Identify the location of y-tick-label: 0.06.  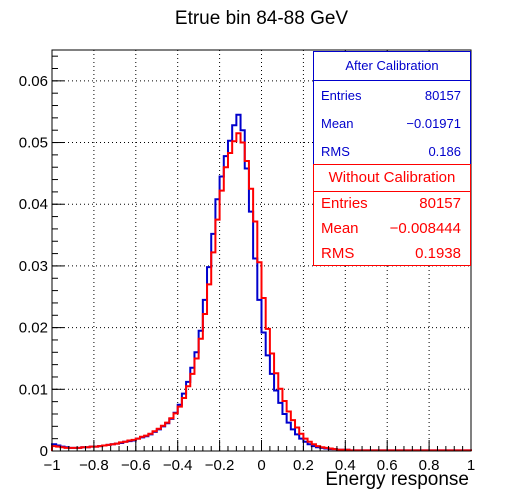
(33, 81).